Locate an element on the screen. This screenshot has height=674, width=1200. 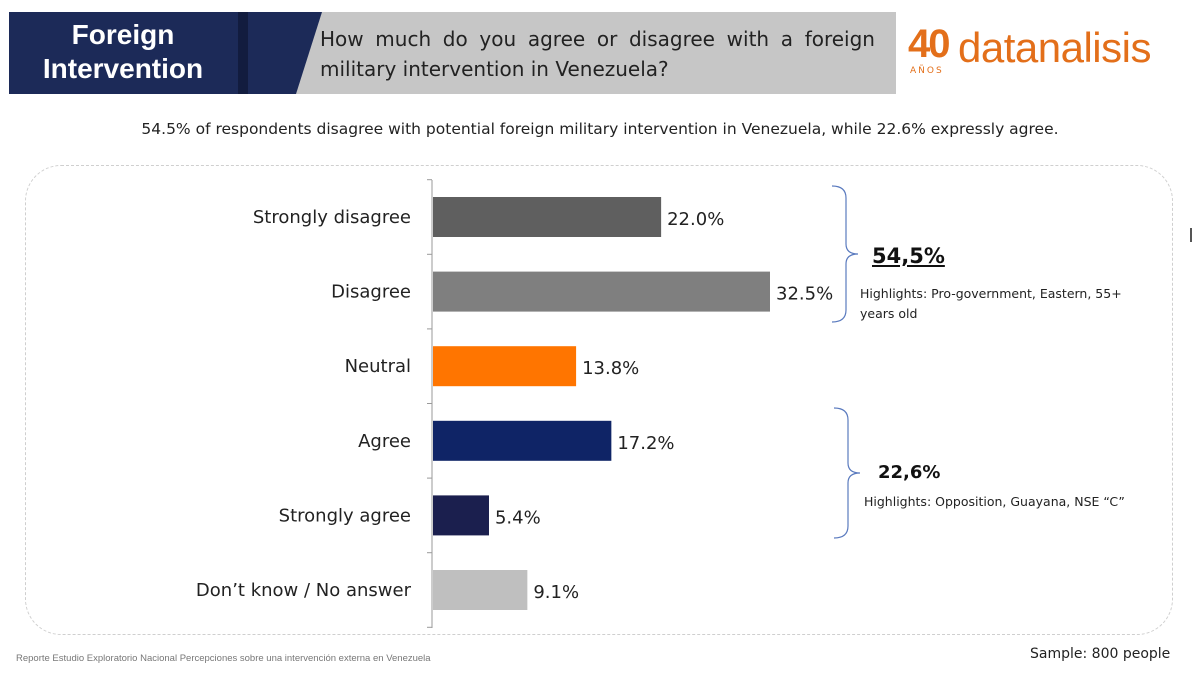
logo-anos-text: AÑOS is located at coordinates (927, 71).